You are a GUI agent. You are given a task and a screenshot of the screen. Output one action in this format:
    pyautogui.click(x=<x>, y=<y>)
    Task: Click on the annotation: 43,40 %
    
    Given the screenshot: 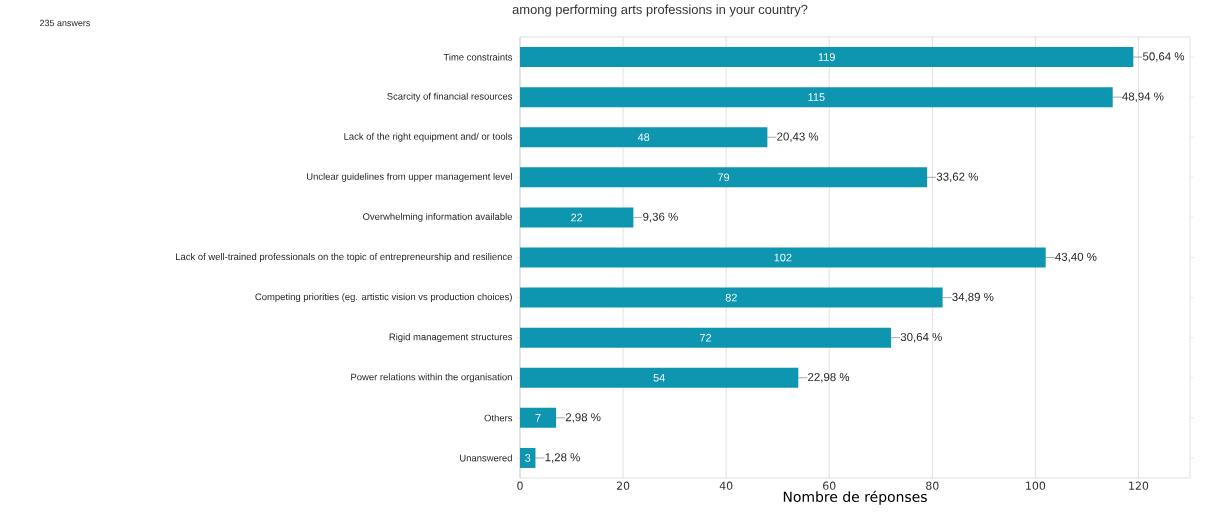 What is the action you would take?
    pyautogui.click(x=1076, y=257)
    